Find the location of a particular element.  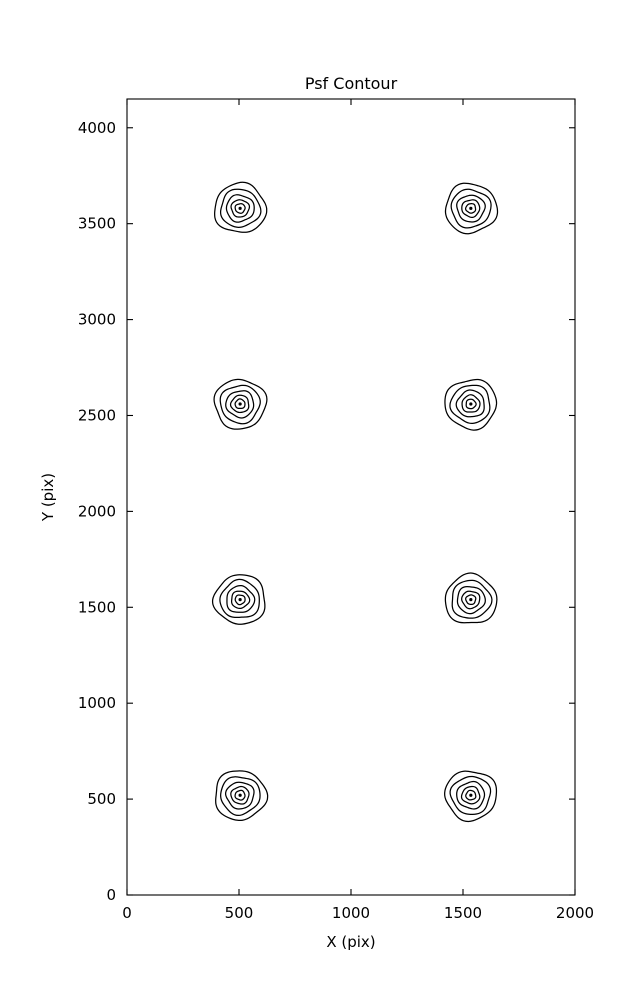

x-tick-label: 2000 is located at coordinates (575, 913).